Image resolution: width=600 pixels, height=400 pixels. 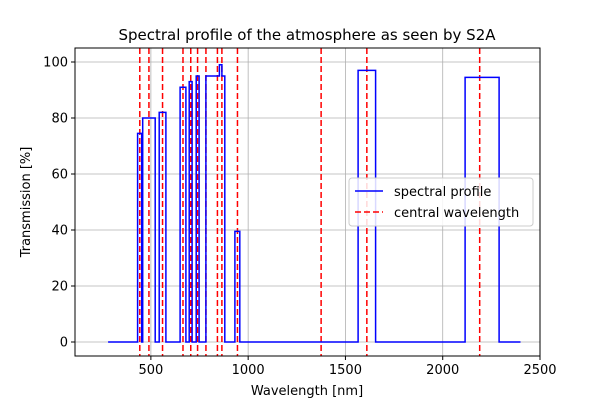 I want to click on y-axis-ticks: 0 20 40 60 80 100, so click(x=59, y=203).